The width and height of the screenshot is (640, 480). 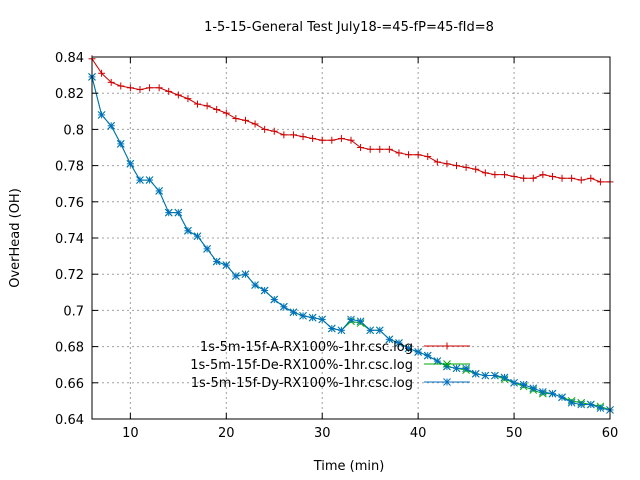 I want to click on x-tick-label: 30, so click(x=322, y=433).